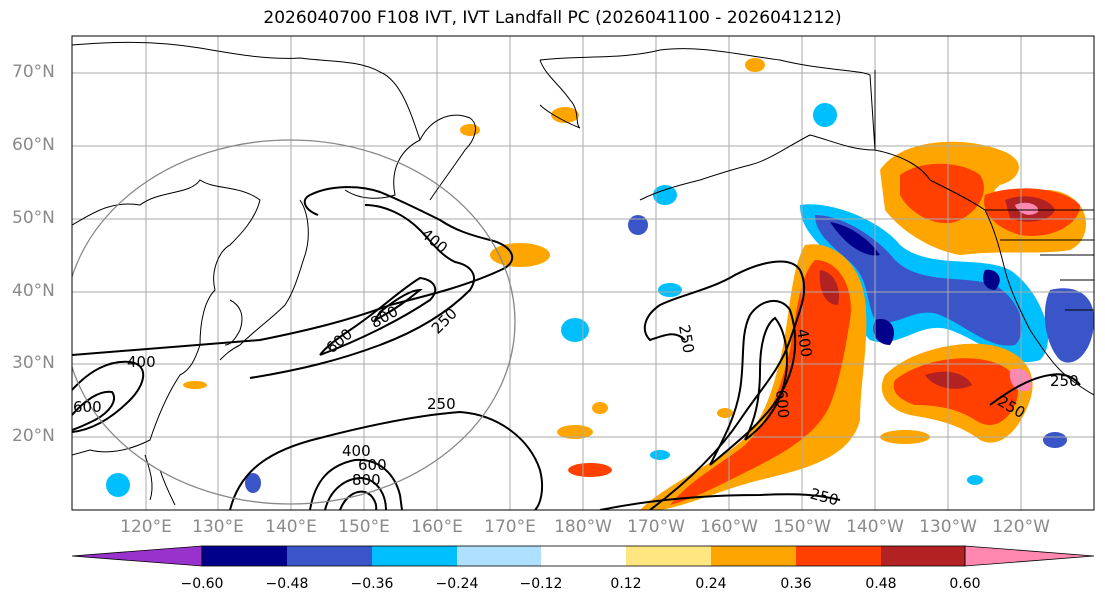  Describe the element at coordinates (457, 584) in the screenshot. I see `colorbar-tick: −0.24` at that location.